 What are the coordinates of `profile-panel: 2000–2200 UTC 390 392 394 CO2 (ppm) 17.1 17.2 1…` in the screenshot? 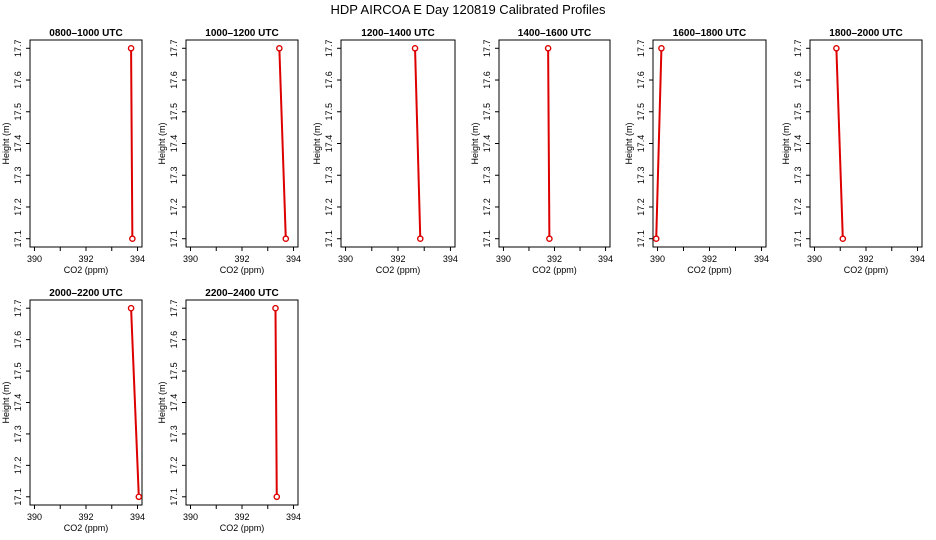 It's located at (73, 410).